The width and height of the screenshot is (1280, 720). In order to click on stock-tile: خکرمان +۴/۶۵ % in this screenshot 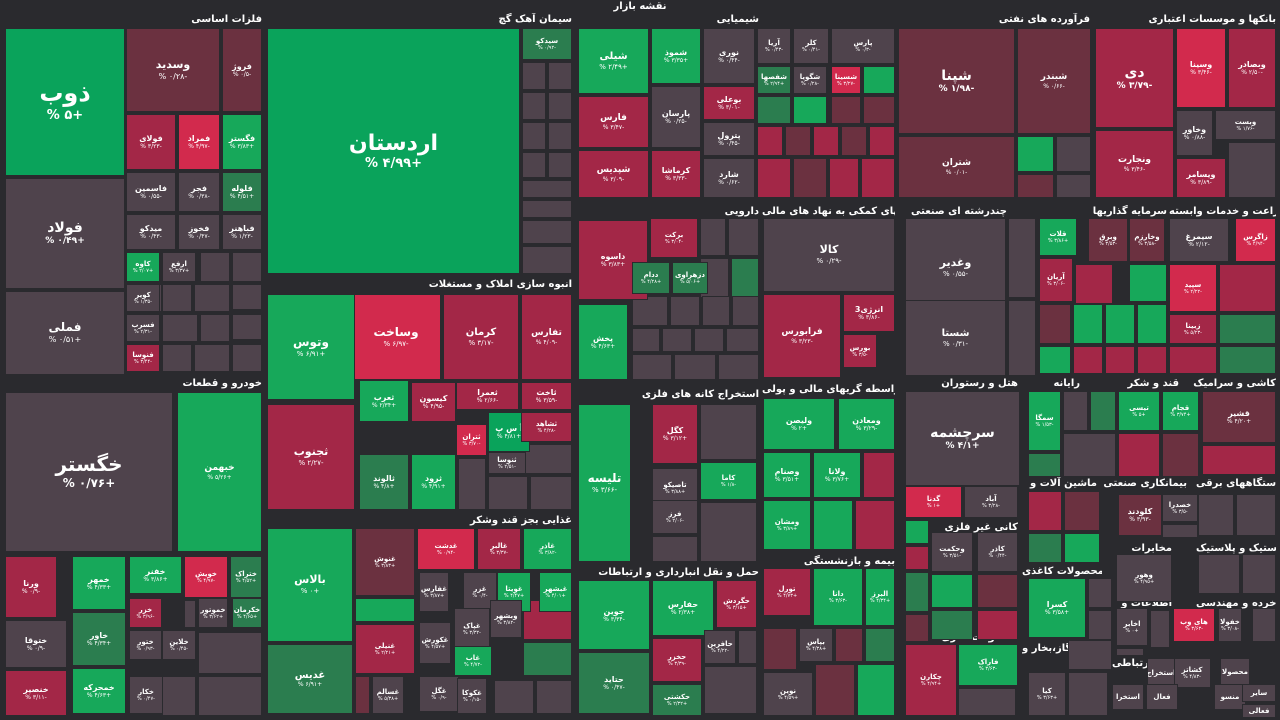, I will do `click(247, 613)`.